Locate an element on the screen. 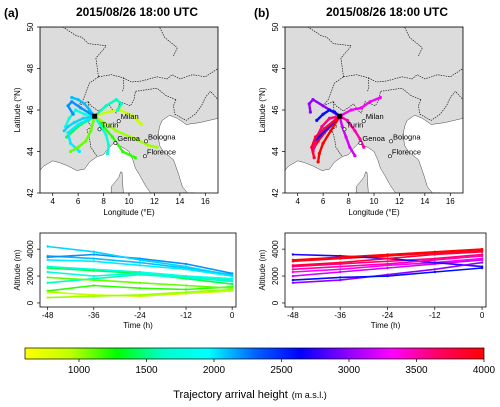 The width and height of the screenshot is (500, 407). colorbar-tick-label: 2500 is located at coordinates (281, 370).